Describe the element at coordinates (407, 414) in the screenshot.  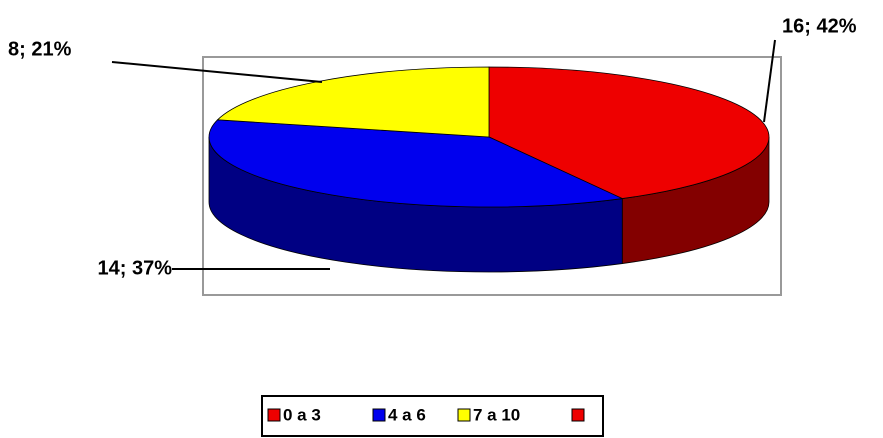
I see `legend-label: 4 a 6` at that location.